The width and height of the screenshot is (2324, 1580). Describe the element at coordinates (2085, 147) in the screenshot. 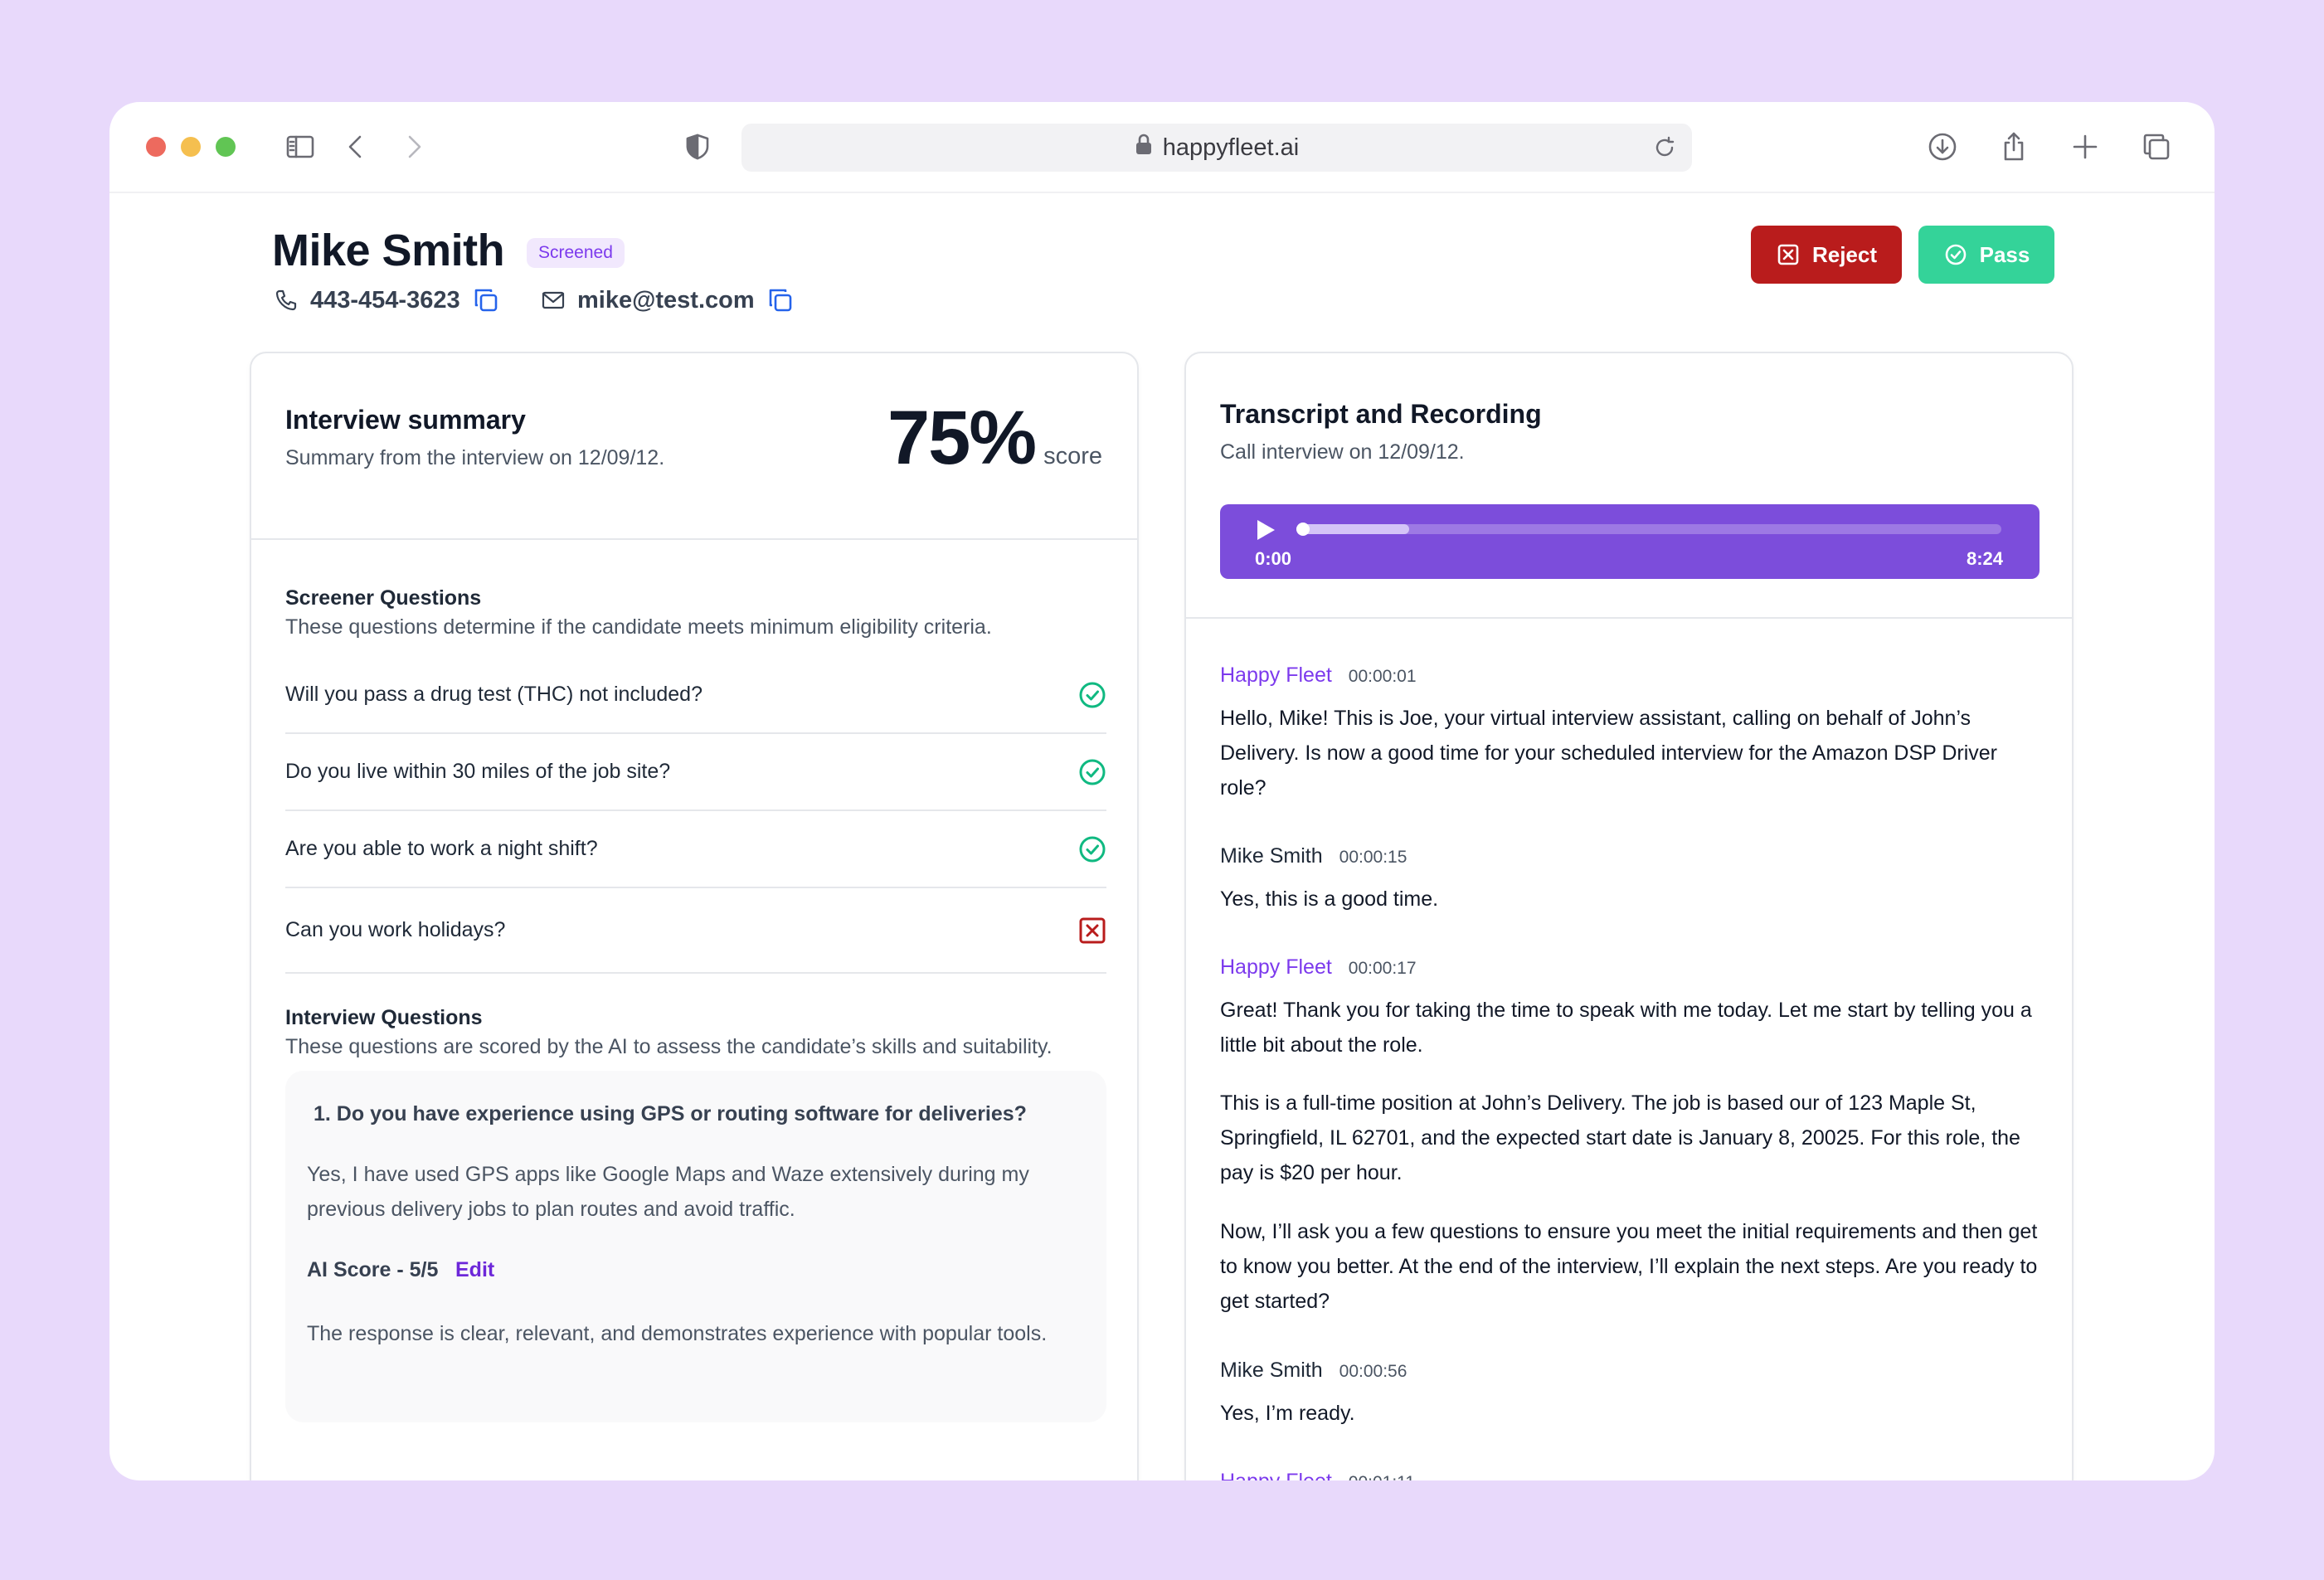

I see `new-tab-icon` at that location.